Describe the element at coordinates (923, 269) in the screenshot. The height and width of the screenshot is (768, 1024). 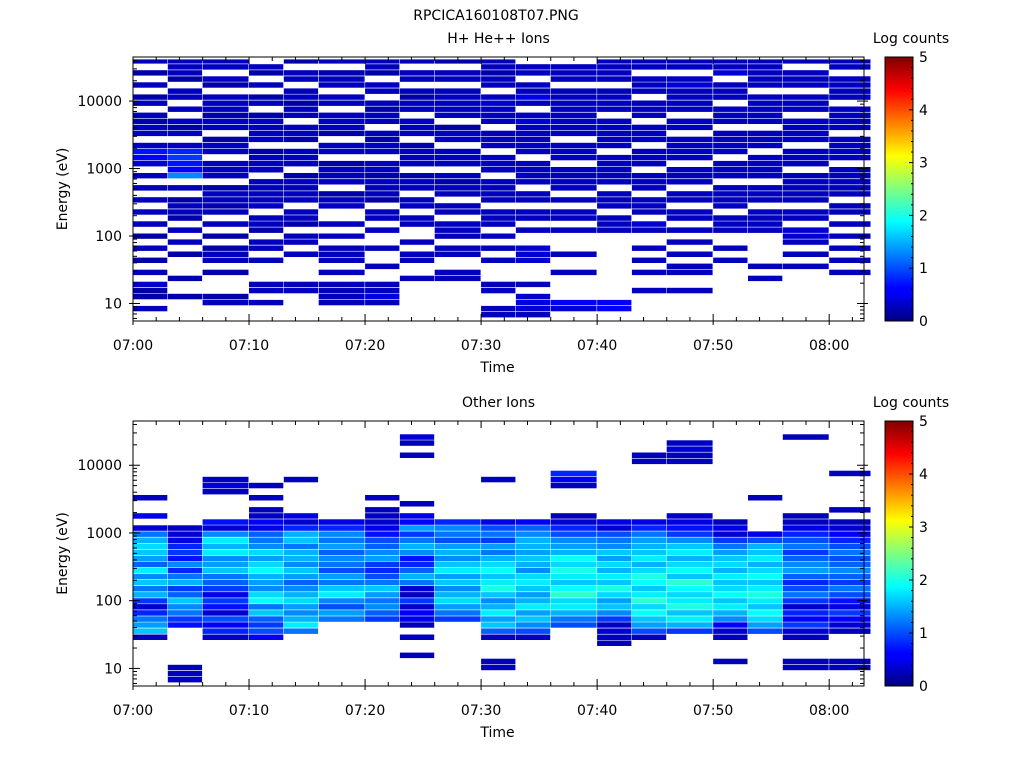
I see `colorbar-tick-label: 1` at that location.